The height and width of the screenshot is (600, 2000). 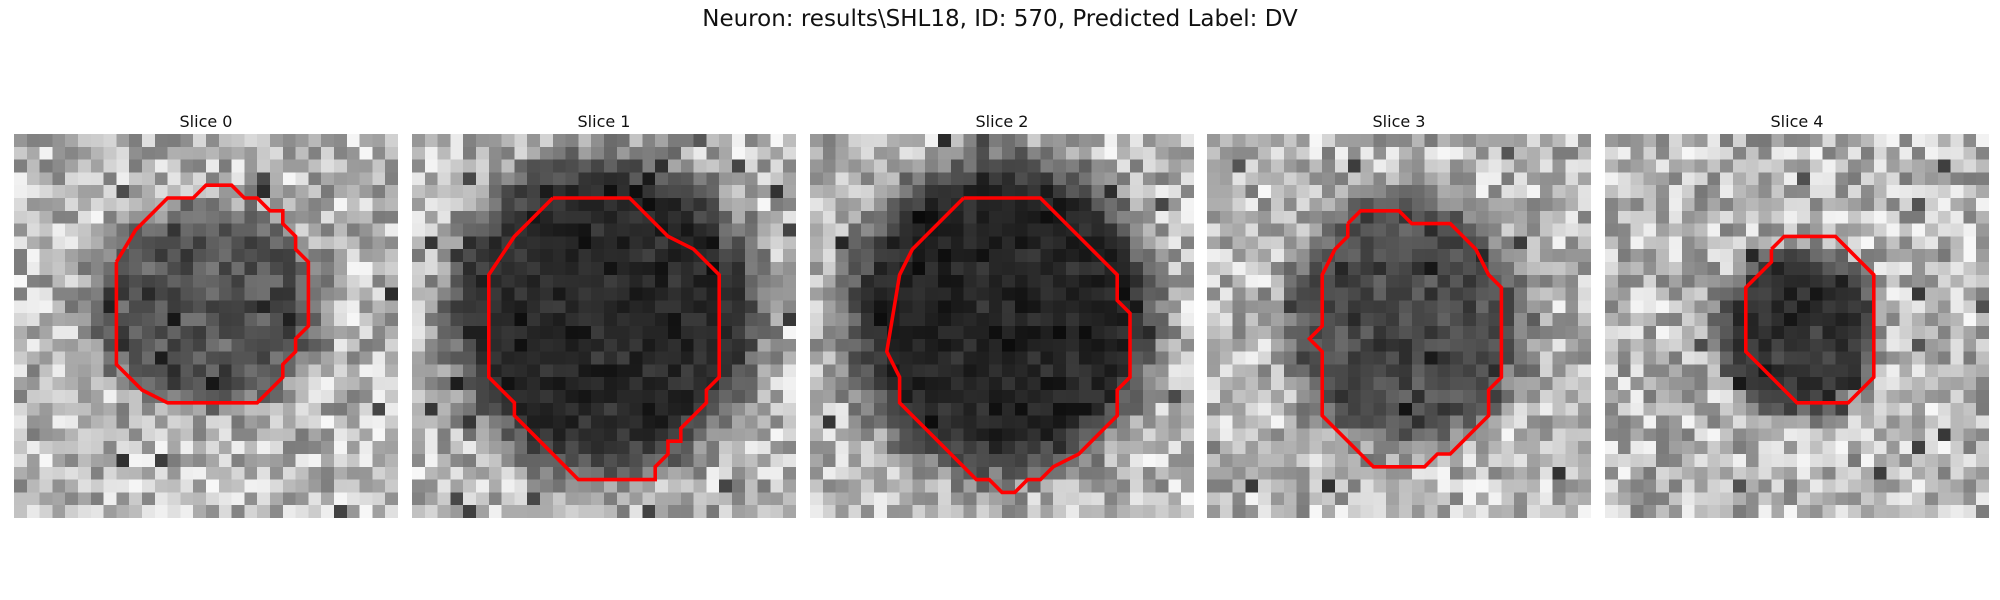 What do you see at coordinates (1797, 121) in the screenshot?
I see `slice-title-4: Slice 4` at bounding box center [1797, 121].